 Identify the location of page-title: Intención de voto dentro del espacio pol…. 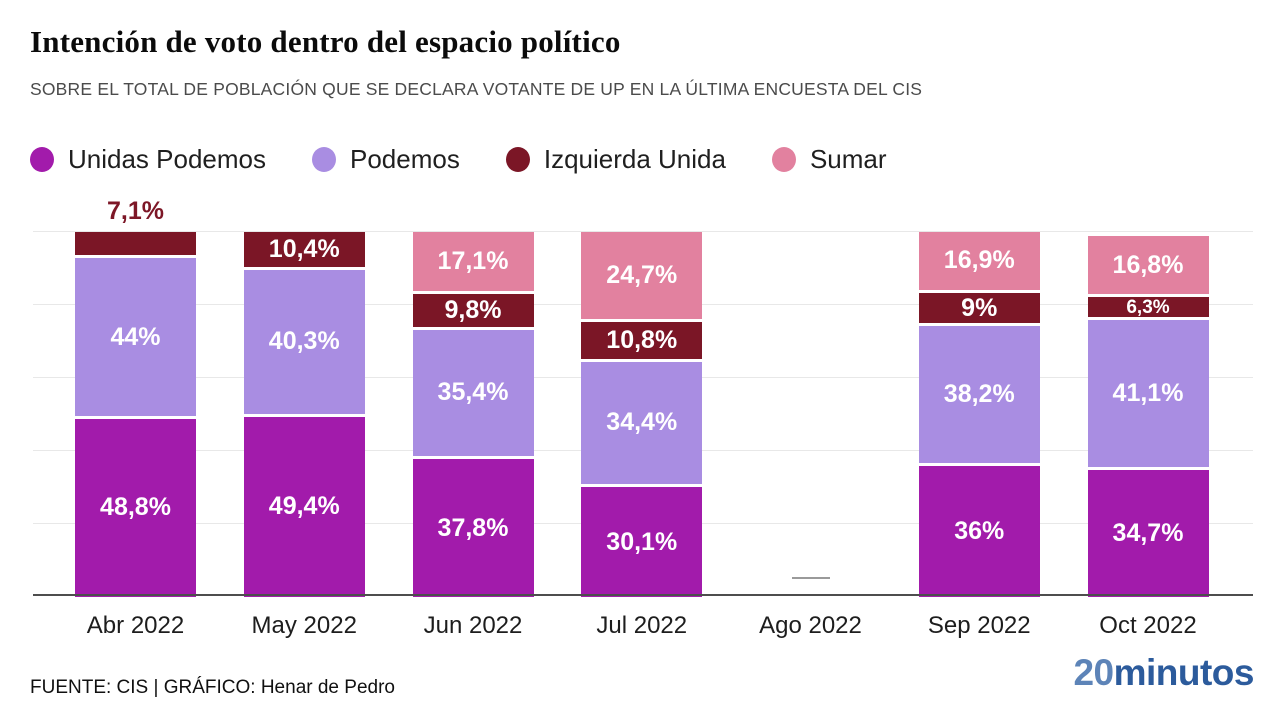
(325, 41).